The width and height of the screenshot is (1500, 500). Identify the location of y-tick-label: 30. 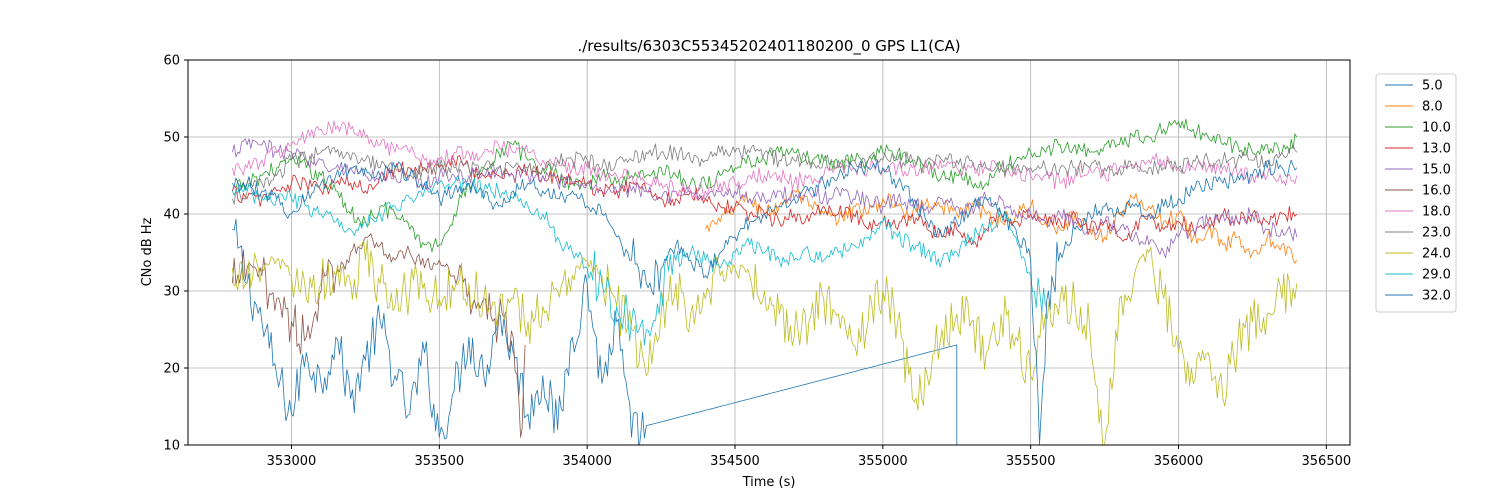
(171, 292).